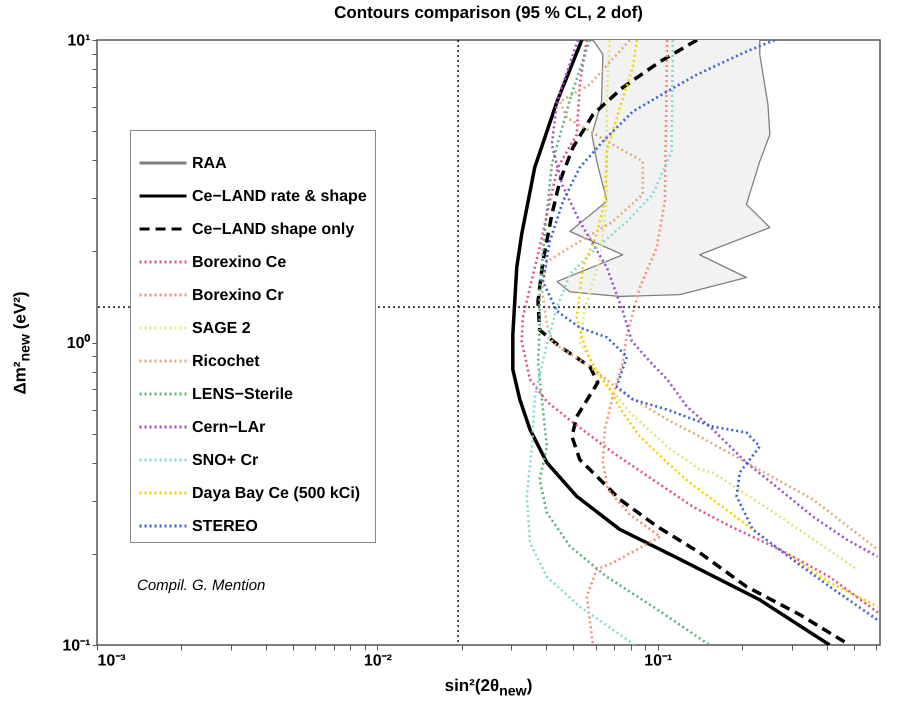 The image size is (908, 714). I want to click on legend-label: STEREO, so click(225, 526).